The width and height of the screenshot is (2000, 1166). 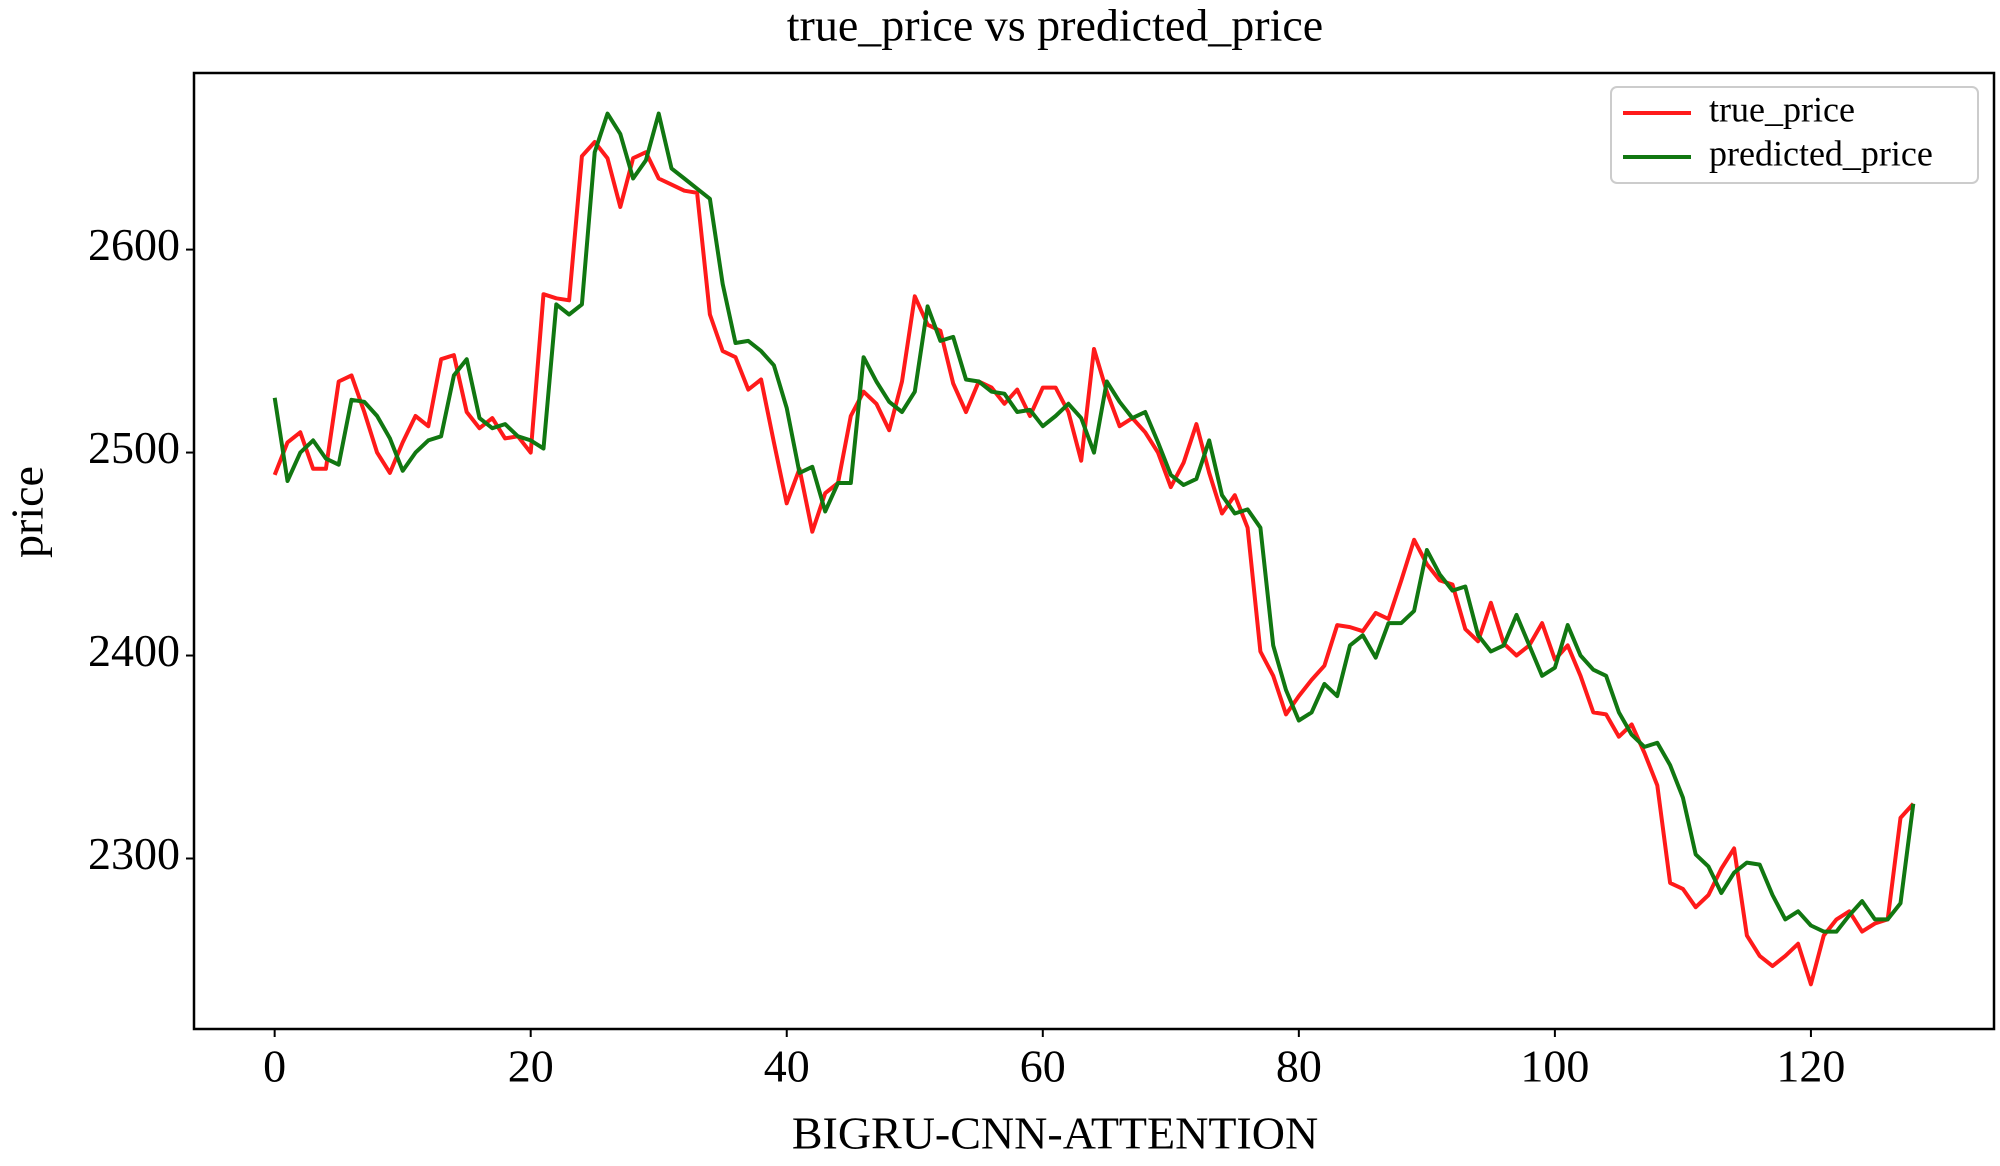 I want to click on legend-box, so click(x=1794, y=135).